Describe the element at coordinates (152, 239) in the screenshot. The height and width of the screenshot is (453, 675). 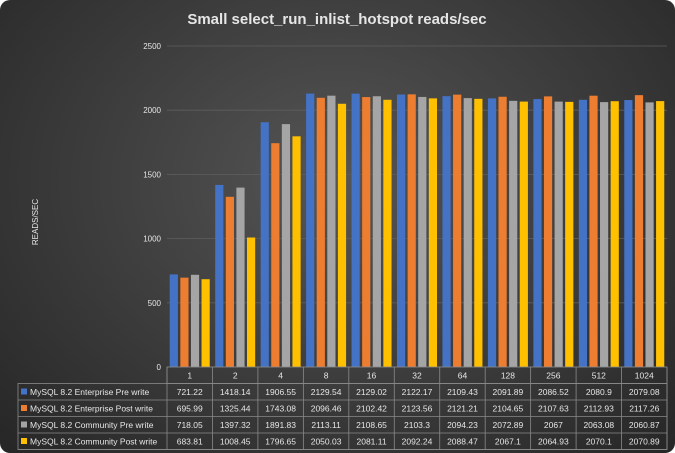
I see `y-tick-label: 1000` at that location.